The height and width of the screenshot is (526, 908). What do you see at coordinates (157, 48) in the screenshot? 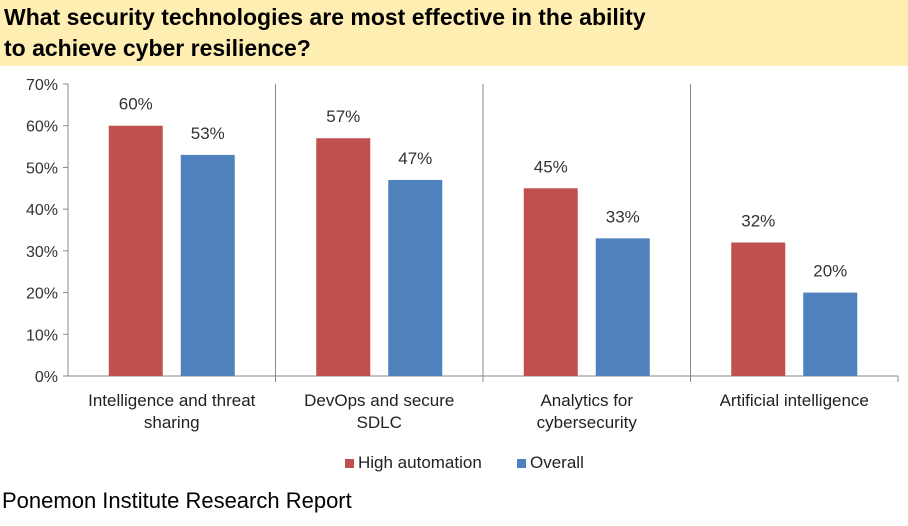
I see `chart-title-line-2: to achieve cyber resilience?` at bounding box center [157, 48].